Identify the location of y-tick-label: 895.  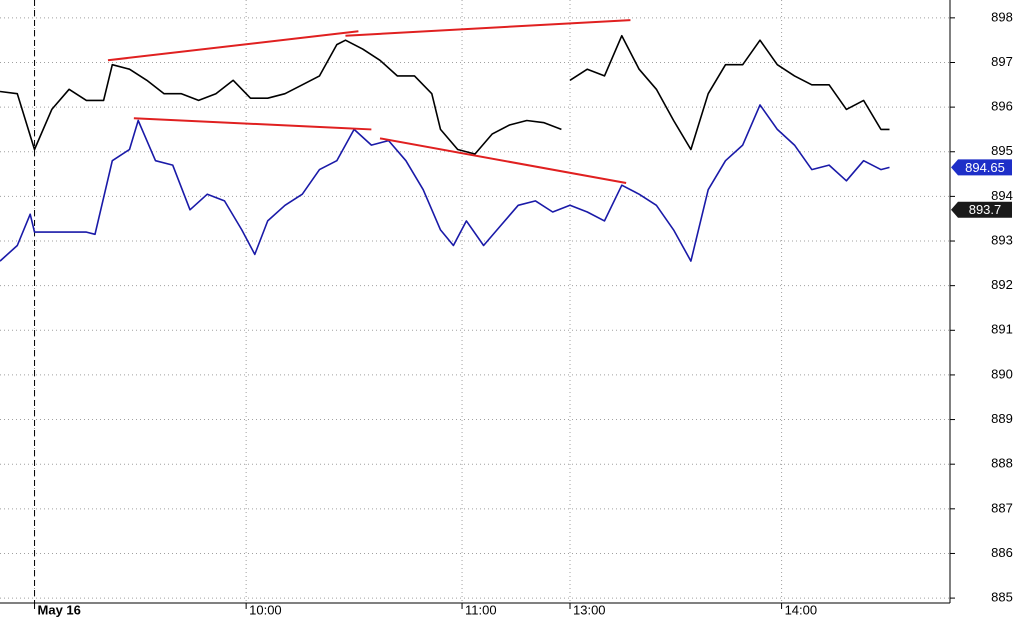
(1002, 150).